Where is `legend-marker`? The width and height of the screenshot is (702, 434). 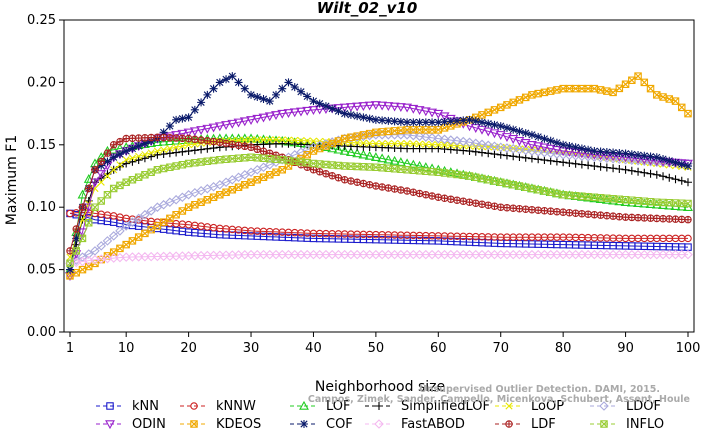
legend-marker is located at coordinates (194, 406).